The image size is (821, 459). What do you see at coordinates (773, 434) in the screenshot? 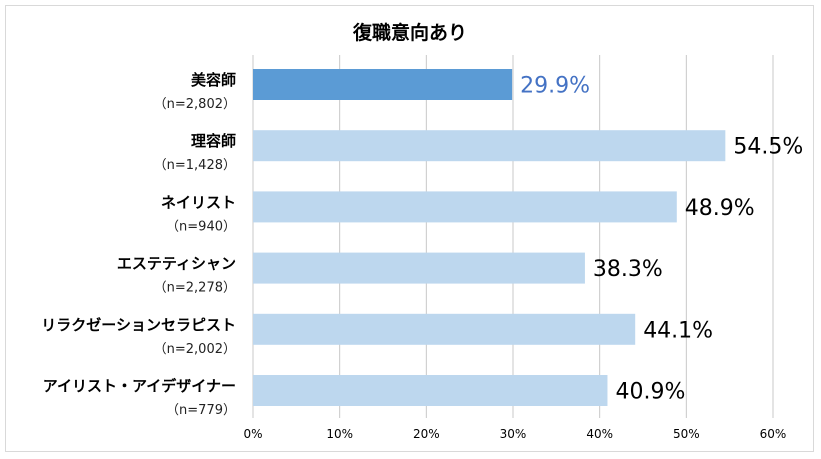
I see `x-tick-label: 60%` at bounding box center [773, 434].